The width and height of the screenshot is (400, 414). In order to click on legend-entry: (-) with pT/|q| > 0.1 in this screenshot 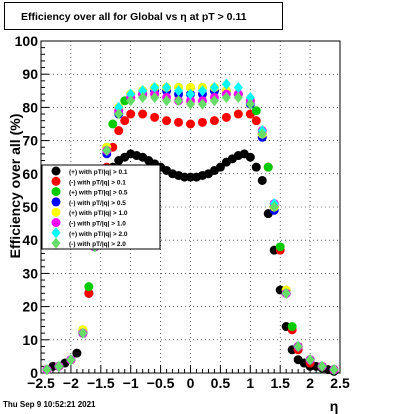, I will do `click(97, 182)`.